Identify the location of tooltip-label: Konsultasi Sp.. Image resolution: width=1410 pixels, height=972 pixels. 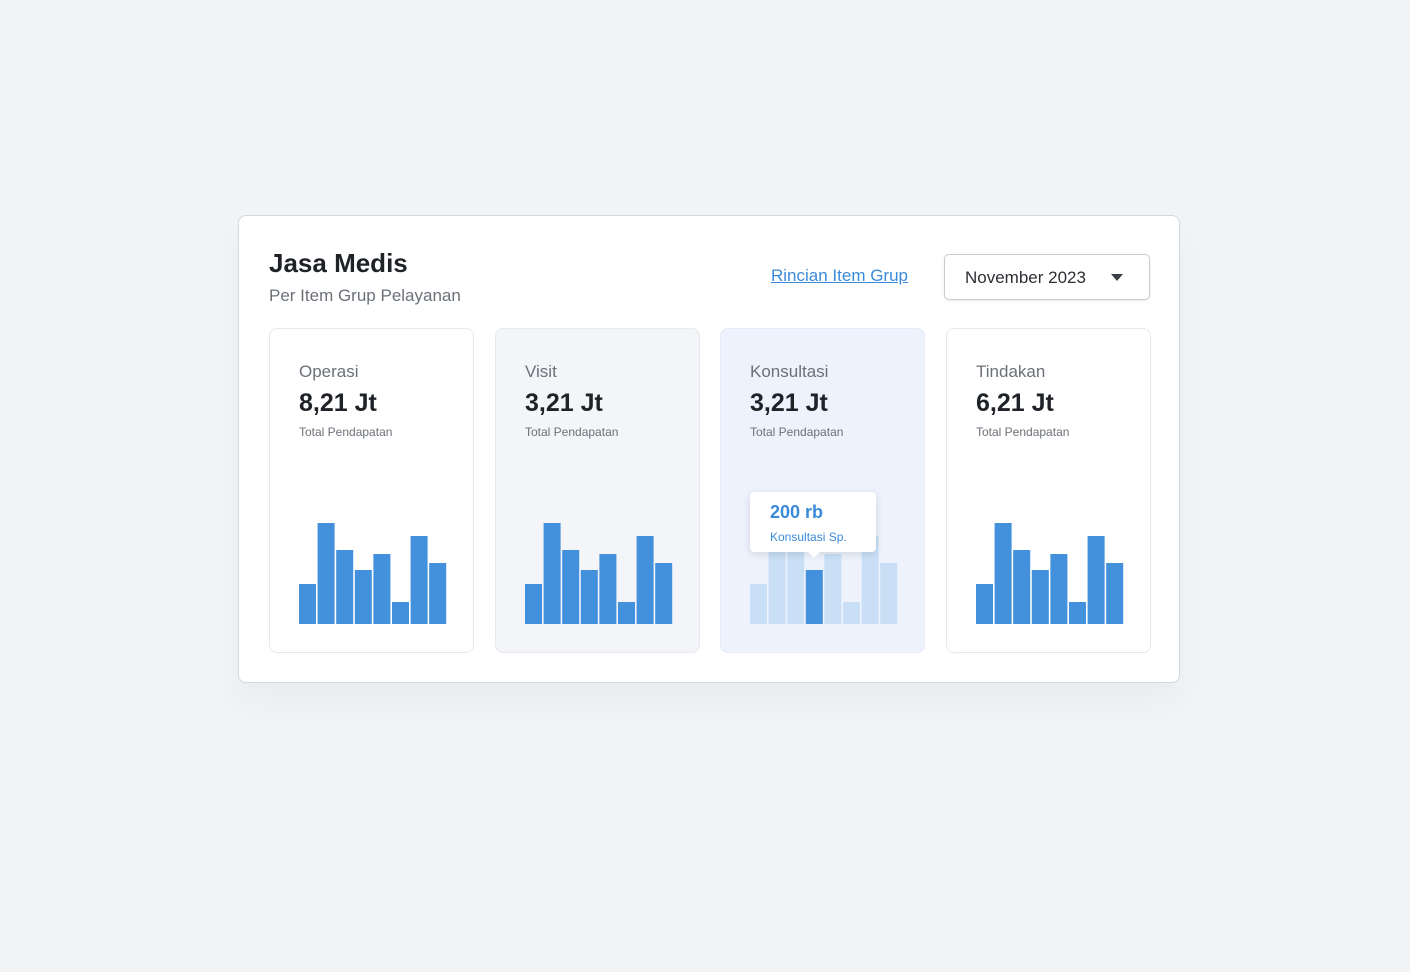
(808, 537).